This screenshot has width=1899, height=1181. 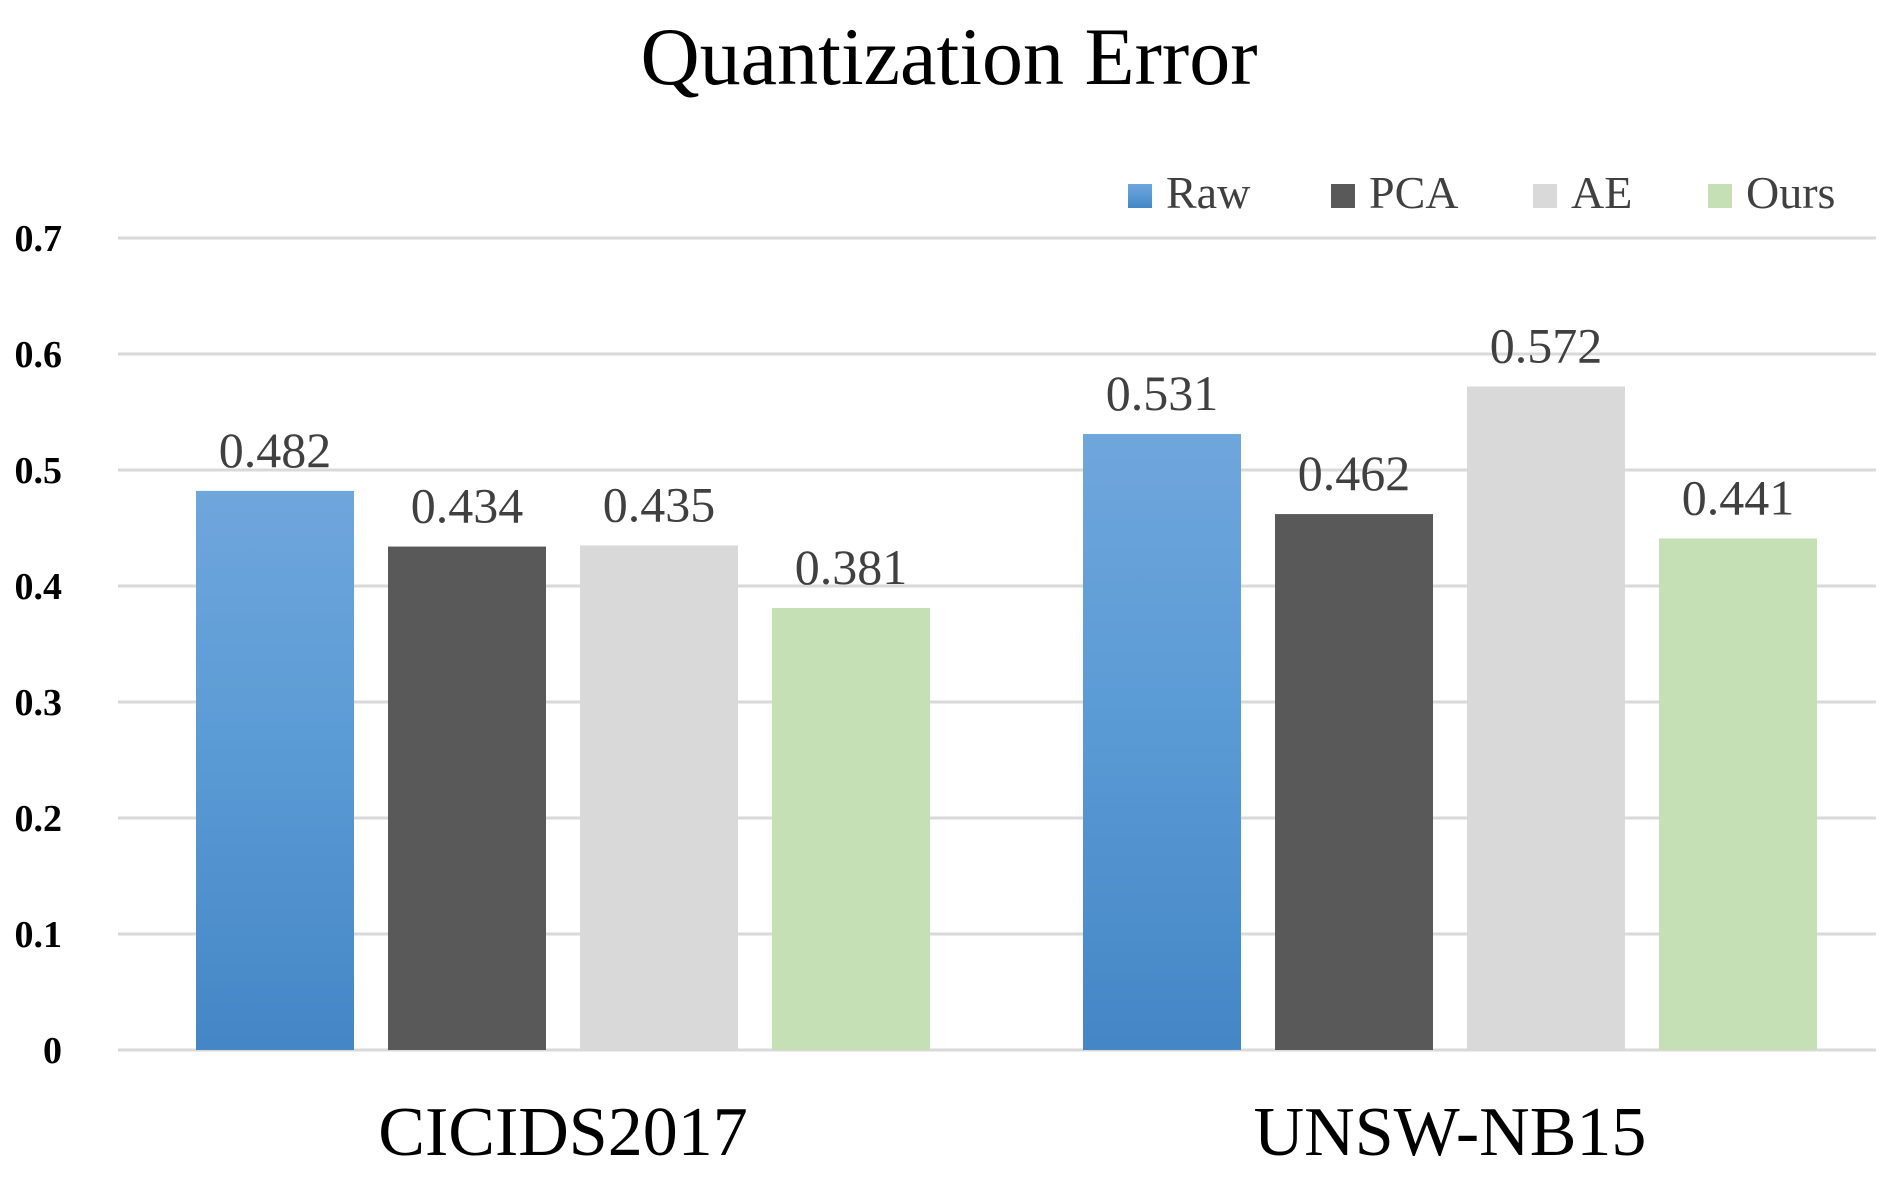 I want to click on x-axis-category-labels: CICIDS2017 UNSW-NB15, so click(x=1012, y=1132).